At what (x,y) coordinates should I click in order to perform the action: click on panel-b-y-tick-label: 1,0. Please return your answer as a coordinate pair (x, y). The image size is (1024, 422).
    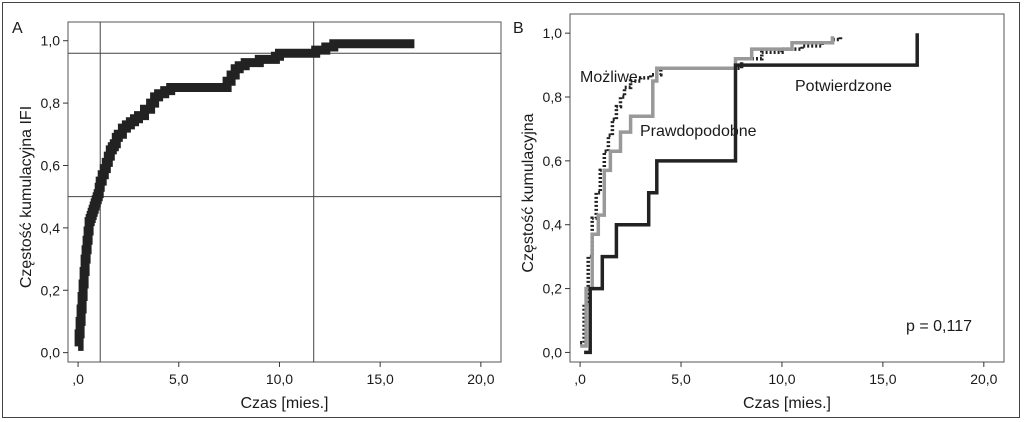
    Looking at the image, I should click on (553, 33).